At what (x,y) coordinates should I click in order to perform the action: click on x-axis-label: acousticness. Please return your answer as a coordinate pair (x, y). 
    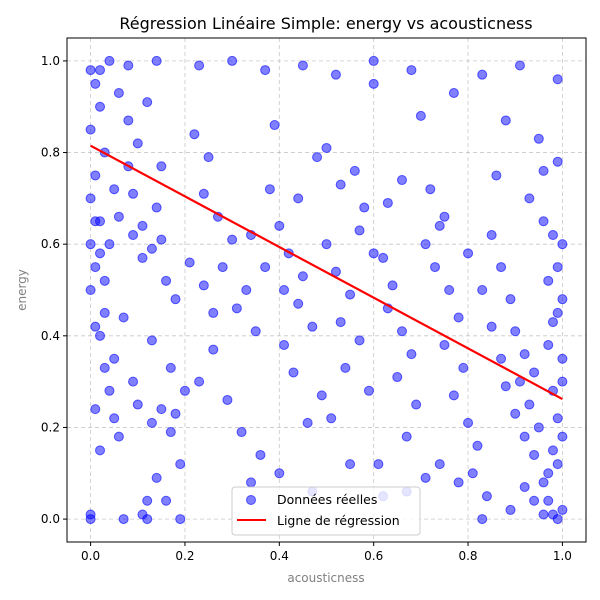
    Looking at the image, I should click on (325, 578).